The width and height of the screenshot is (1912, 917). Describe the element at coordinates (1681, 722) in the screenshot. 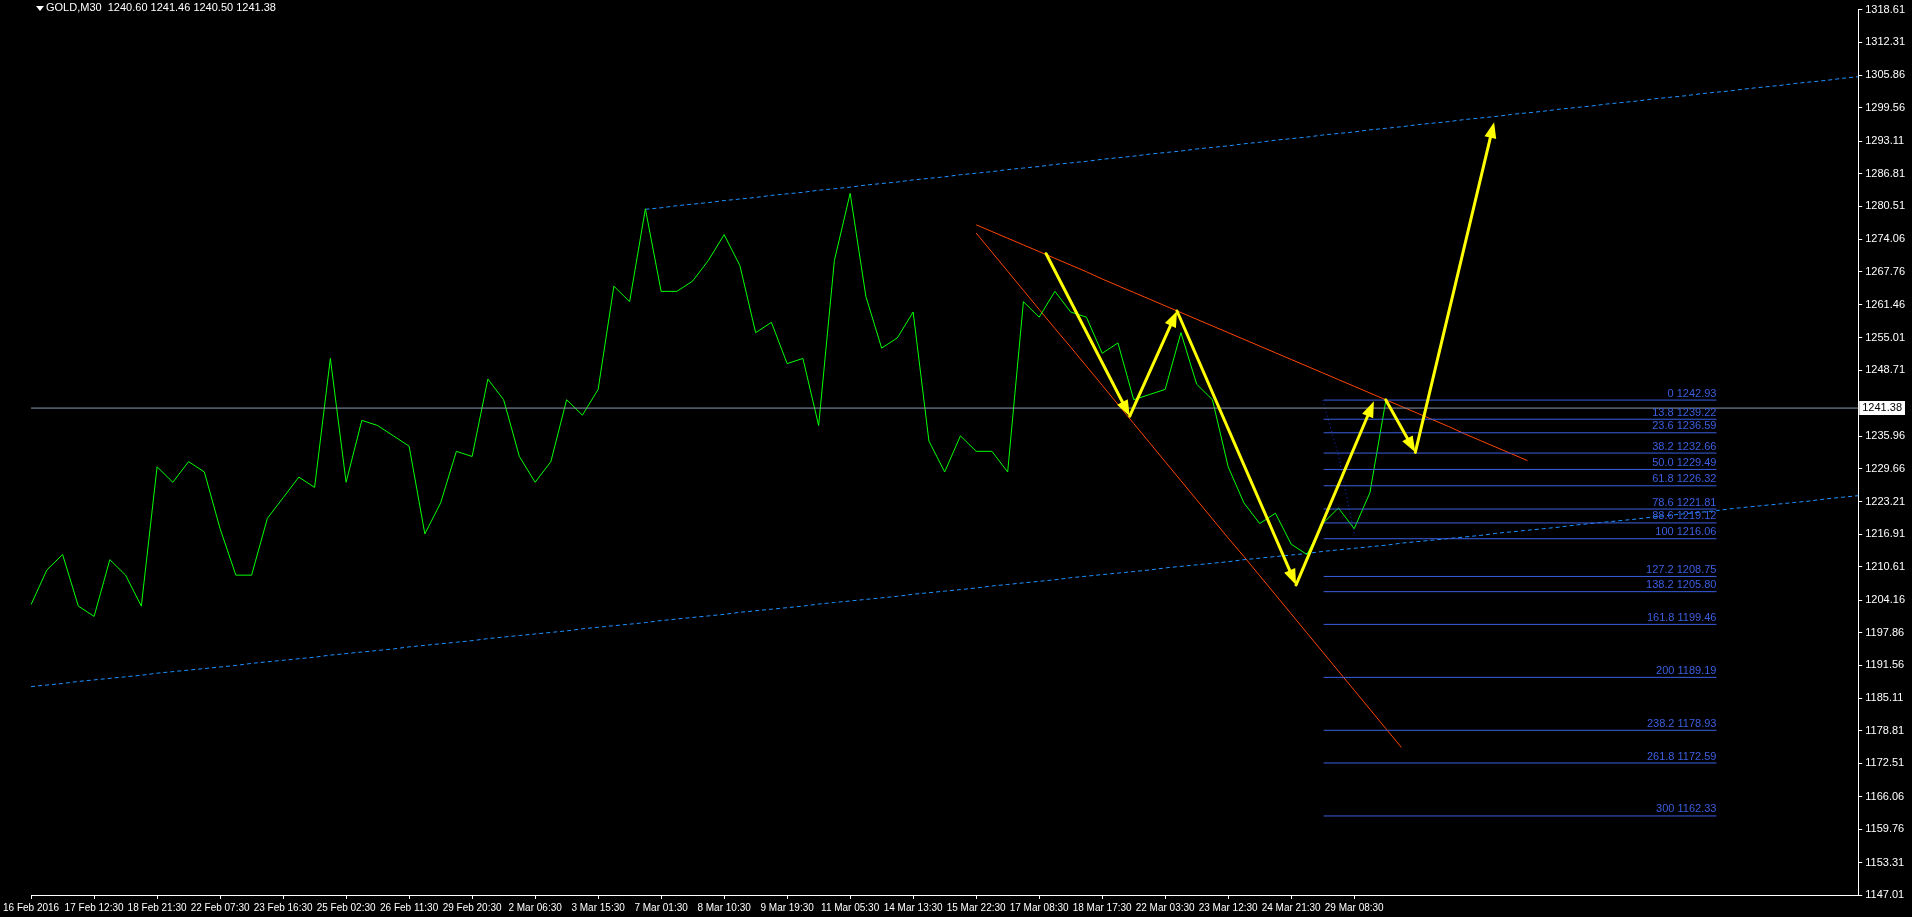

I see `ref-line-label: 238.2 1178.93` at that location.